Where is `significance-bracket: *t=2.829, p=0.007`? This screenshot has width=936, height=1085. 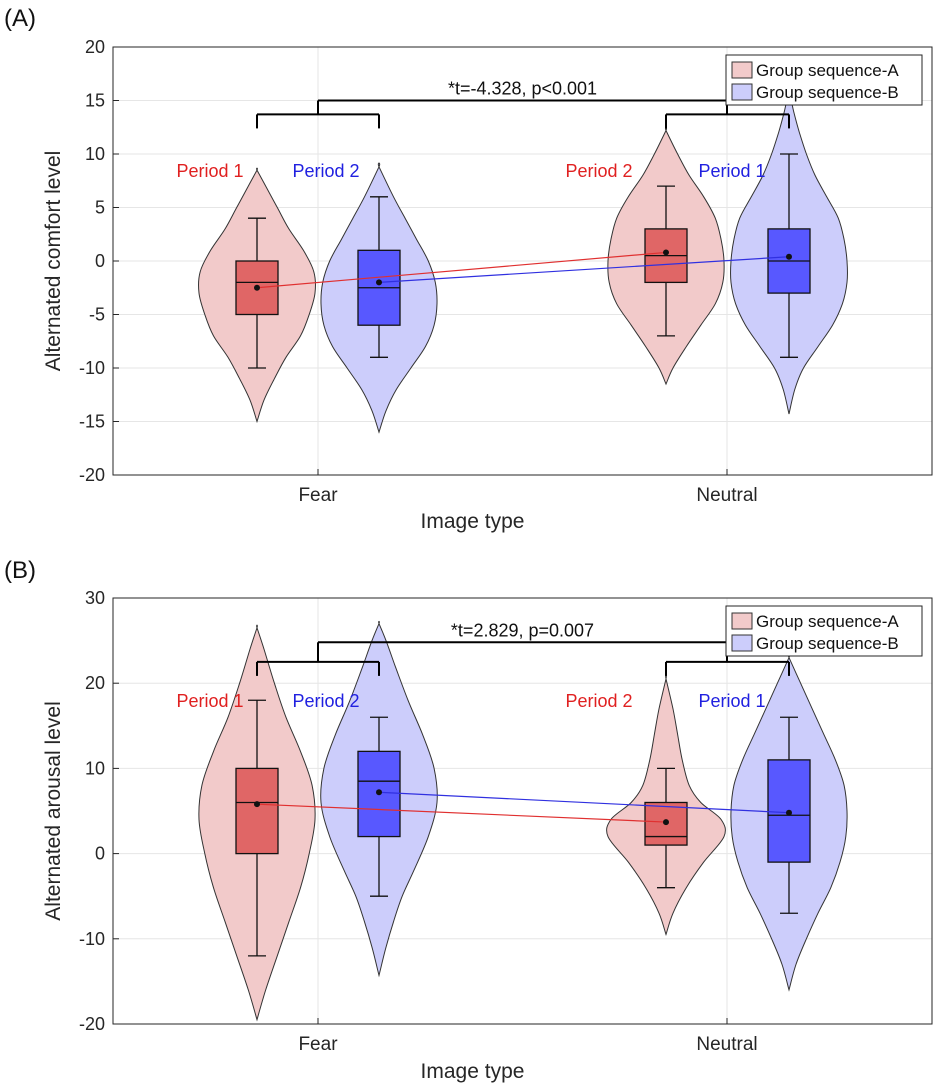
significance-bracket: *t=2.829, p=0.007 is located at coordinates (523, 648).